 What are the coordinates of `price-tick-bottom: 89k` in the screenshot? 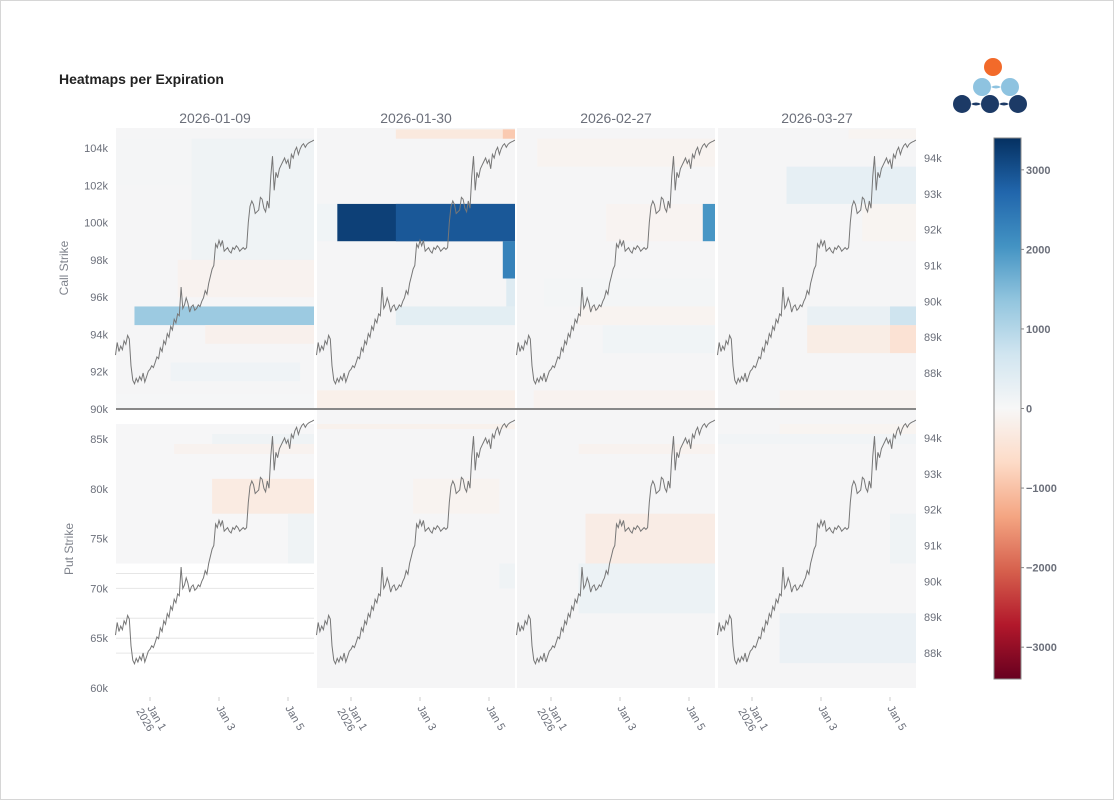 It's located at (933, 618).